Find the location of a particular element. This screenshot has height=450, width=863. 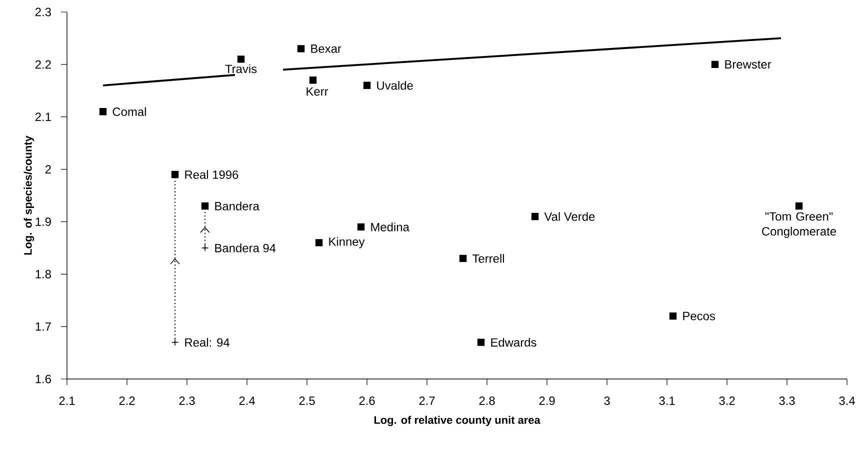

y-tick-label: 2.1 is located at coordinates (43, 117).